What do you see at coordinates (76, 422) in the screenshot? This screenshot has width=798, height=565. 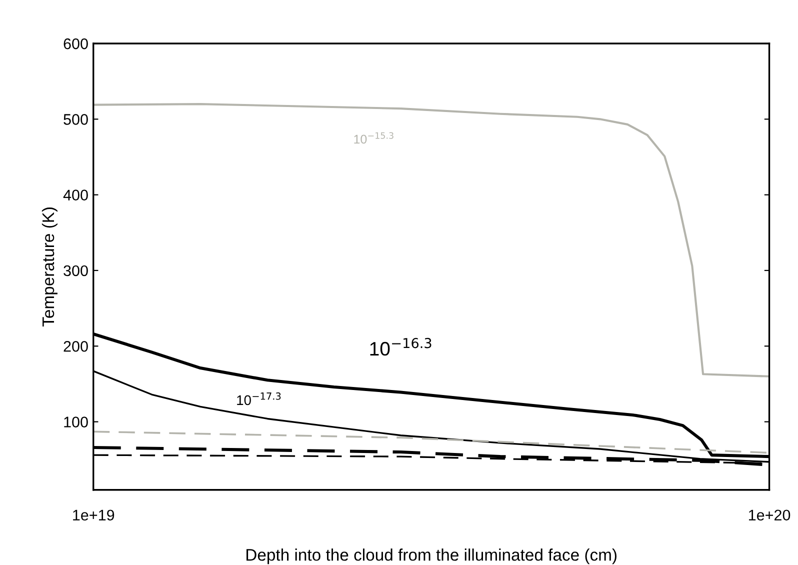 I see `y-tick-label: 100` at bounding box center [76, 422].